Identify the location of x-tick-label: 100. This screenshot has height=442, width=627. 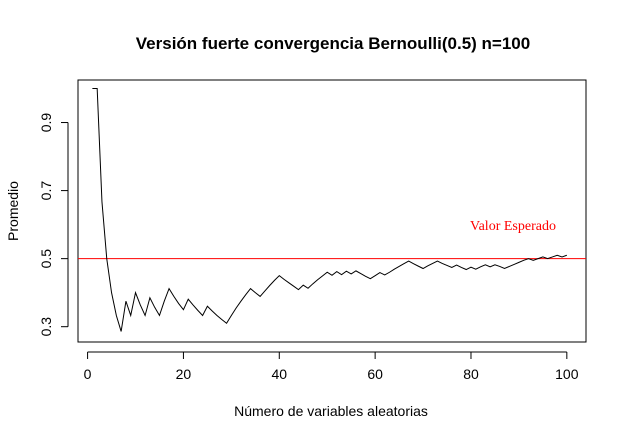
(567, 374).